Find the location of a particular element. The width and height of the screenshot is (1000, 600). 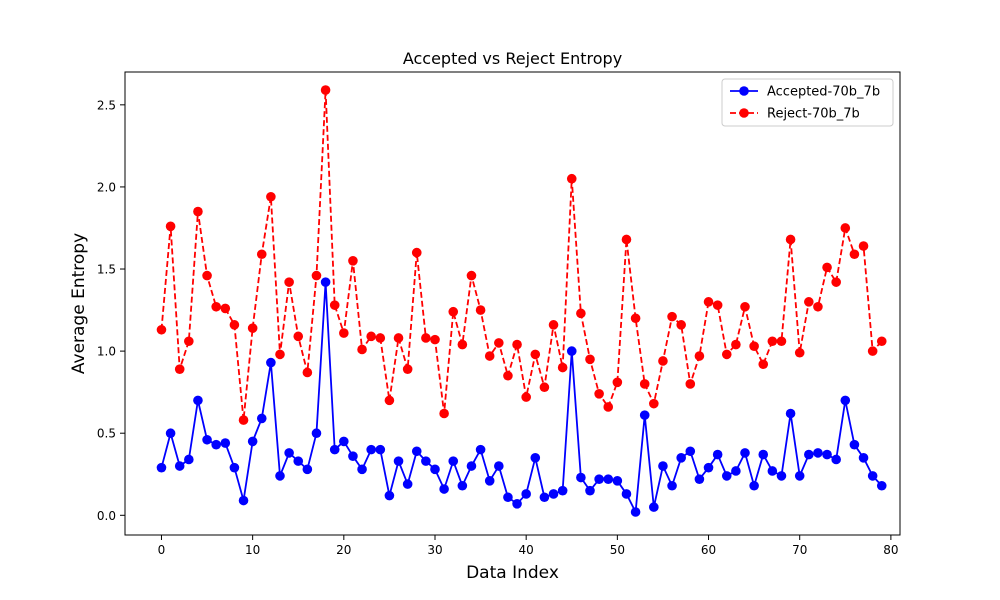

x-tick-label: 30 is located at coordinates (434, 550).